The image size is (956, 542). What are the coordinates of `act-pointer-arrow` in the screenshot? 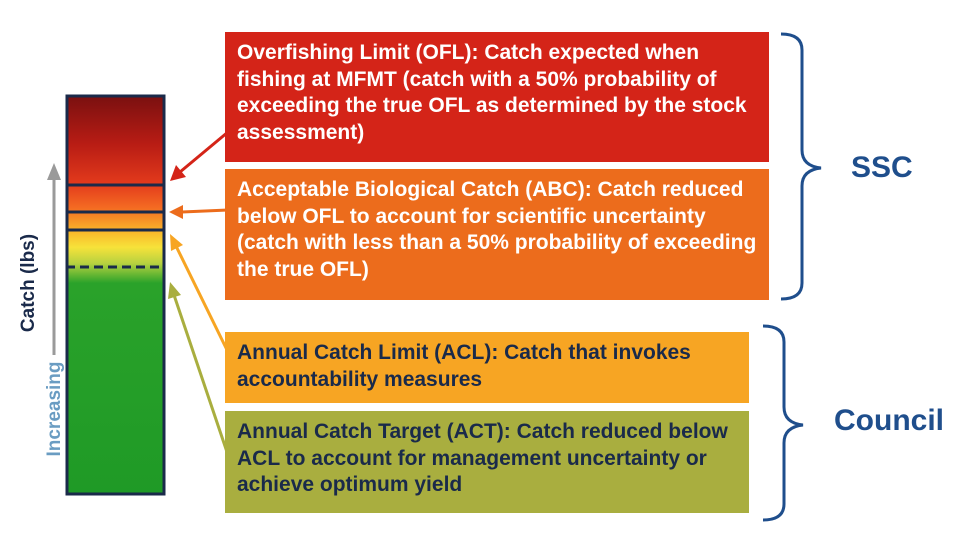 It's located at (199, 369).